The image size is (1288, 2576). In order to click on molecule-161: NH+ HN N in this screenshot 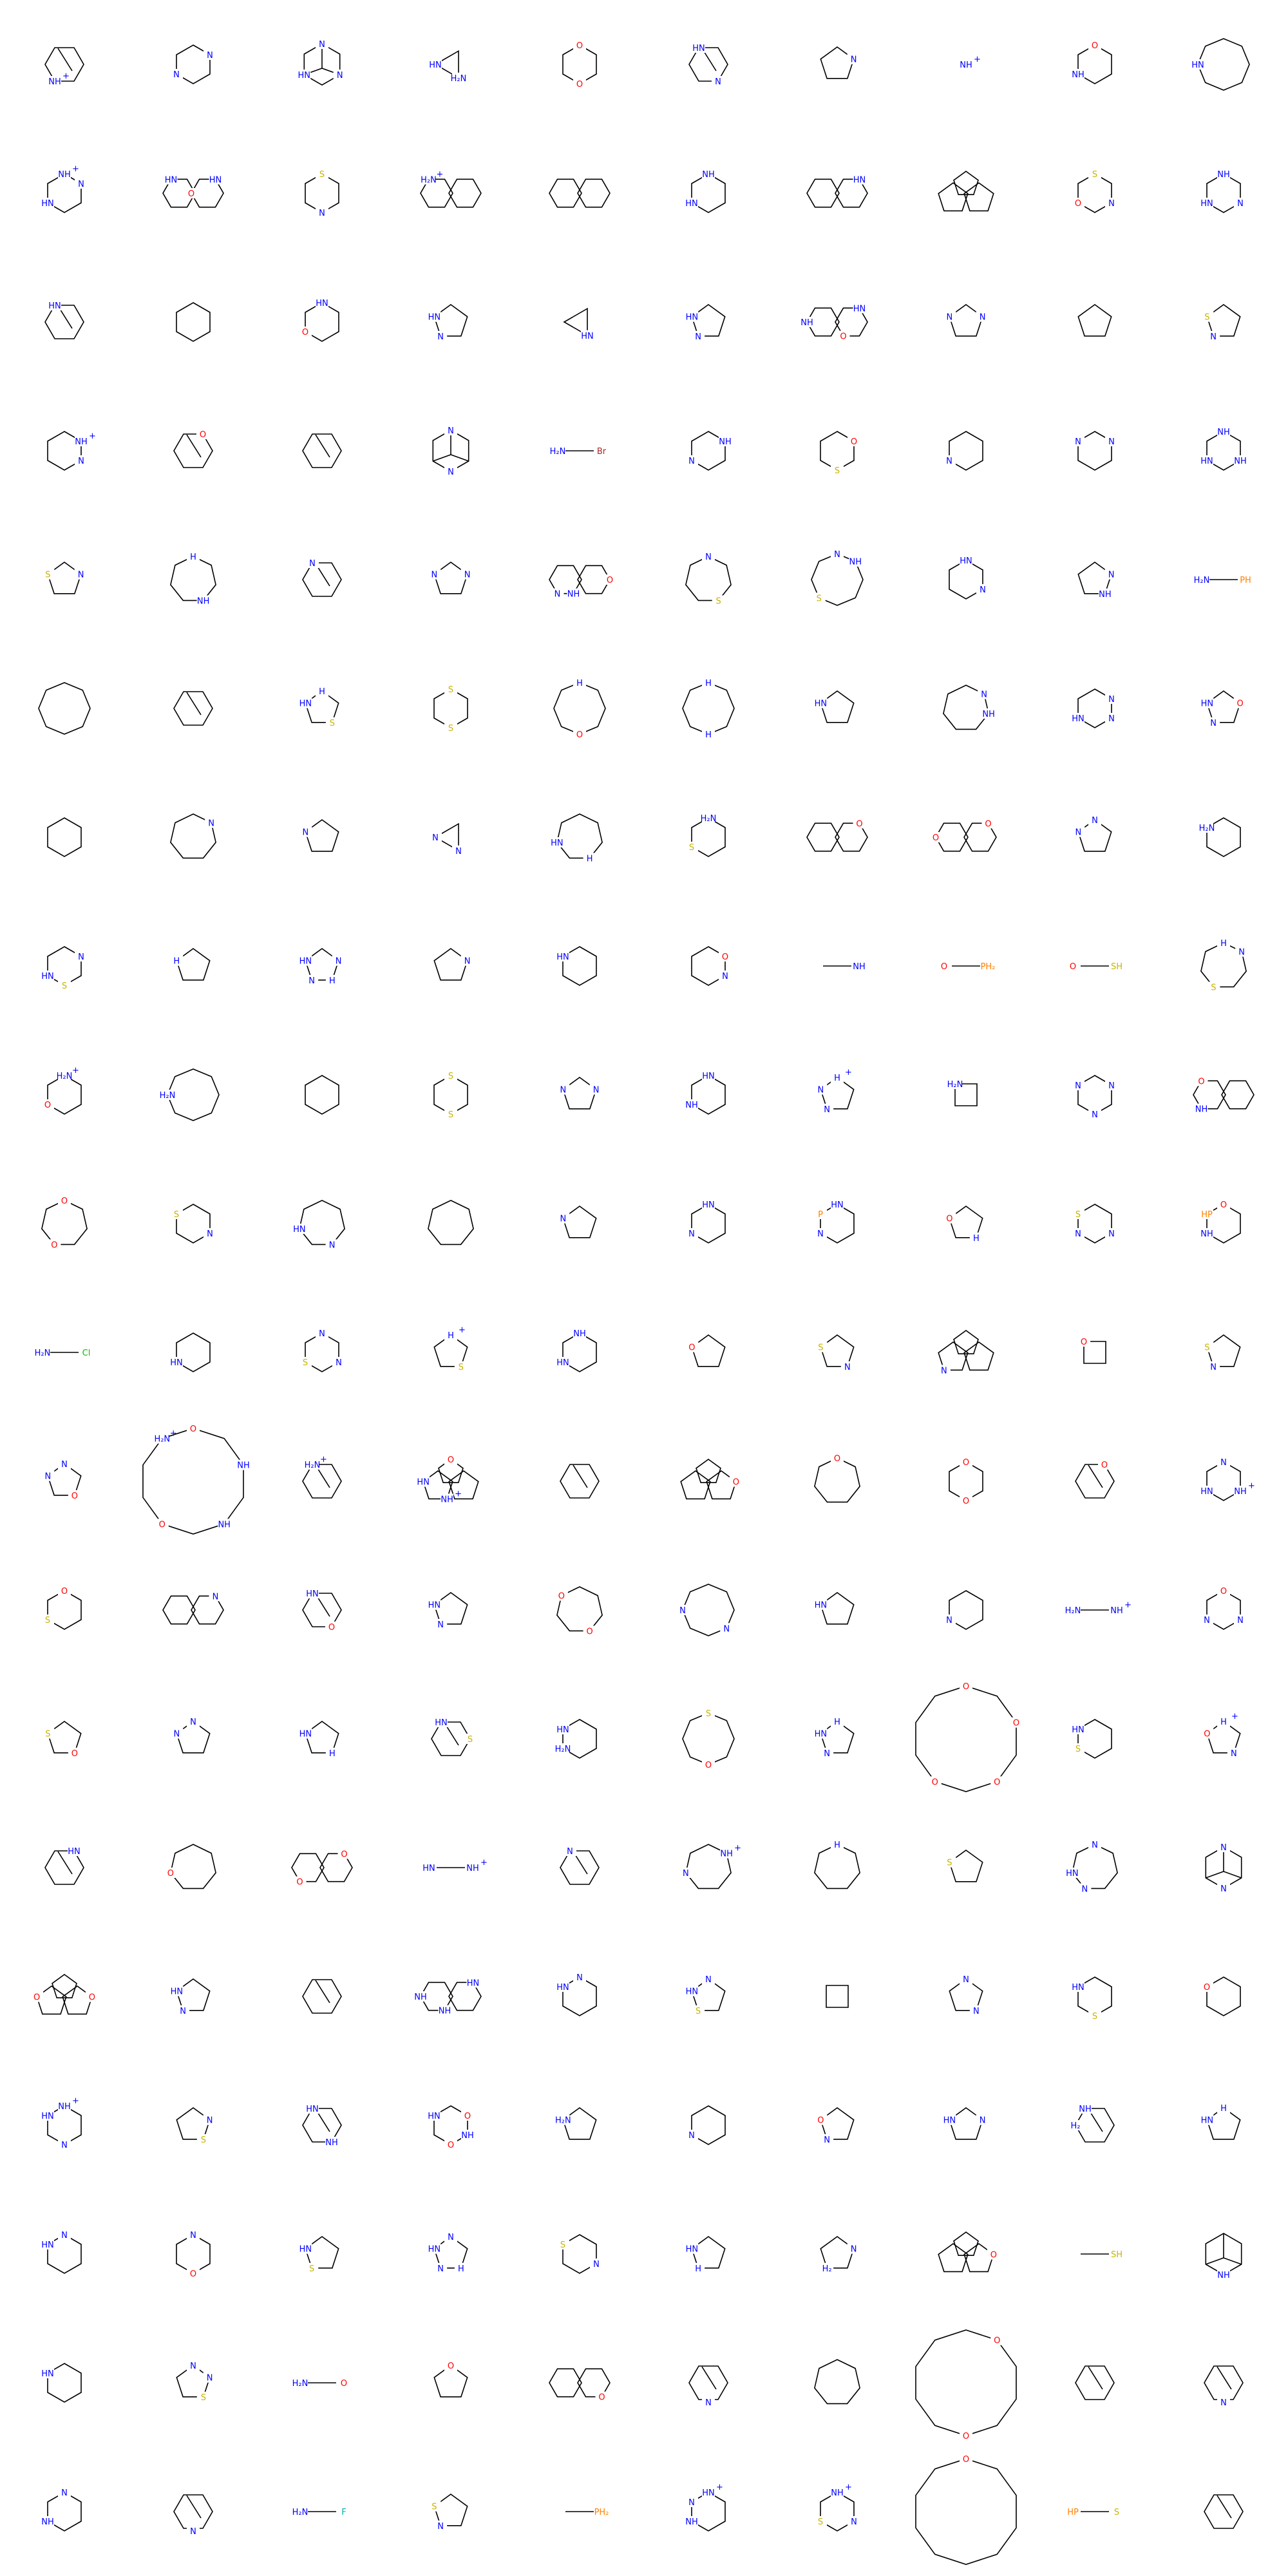, I will do `click(62, 2123)`.